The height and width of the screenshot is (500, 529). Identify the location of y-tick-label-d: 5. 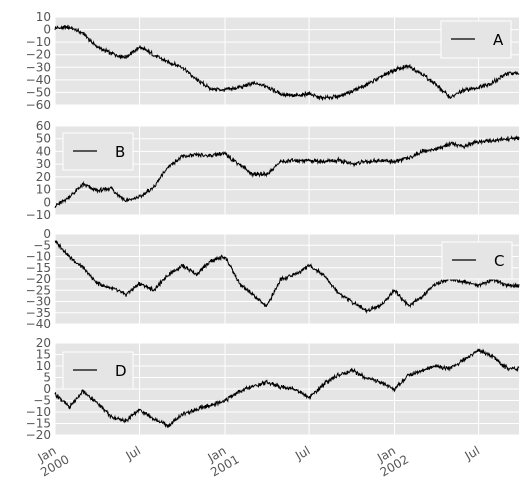
(47, 378).